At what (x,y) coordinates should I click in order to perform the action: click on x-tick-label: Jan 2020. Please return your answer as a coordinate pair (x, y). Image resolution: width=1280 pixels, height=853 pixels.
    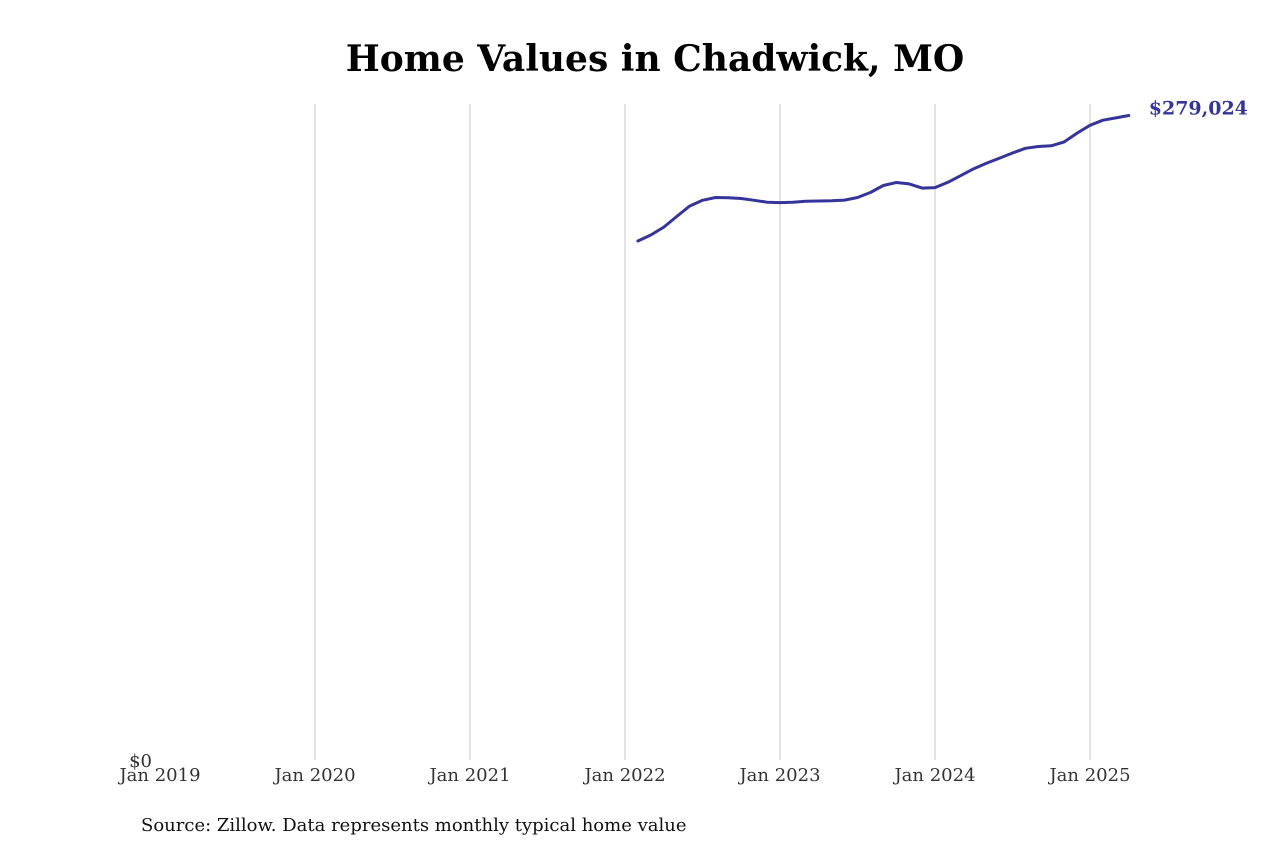
    Looking at the image, I should click on (313, 775).